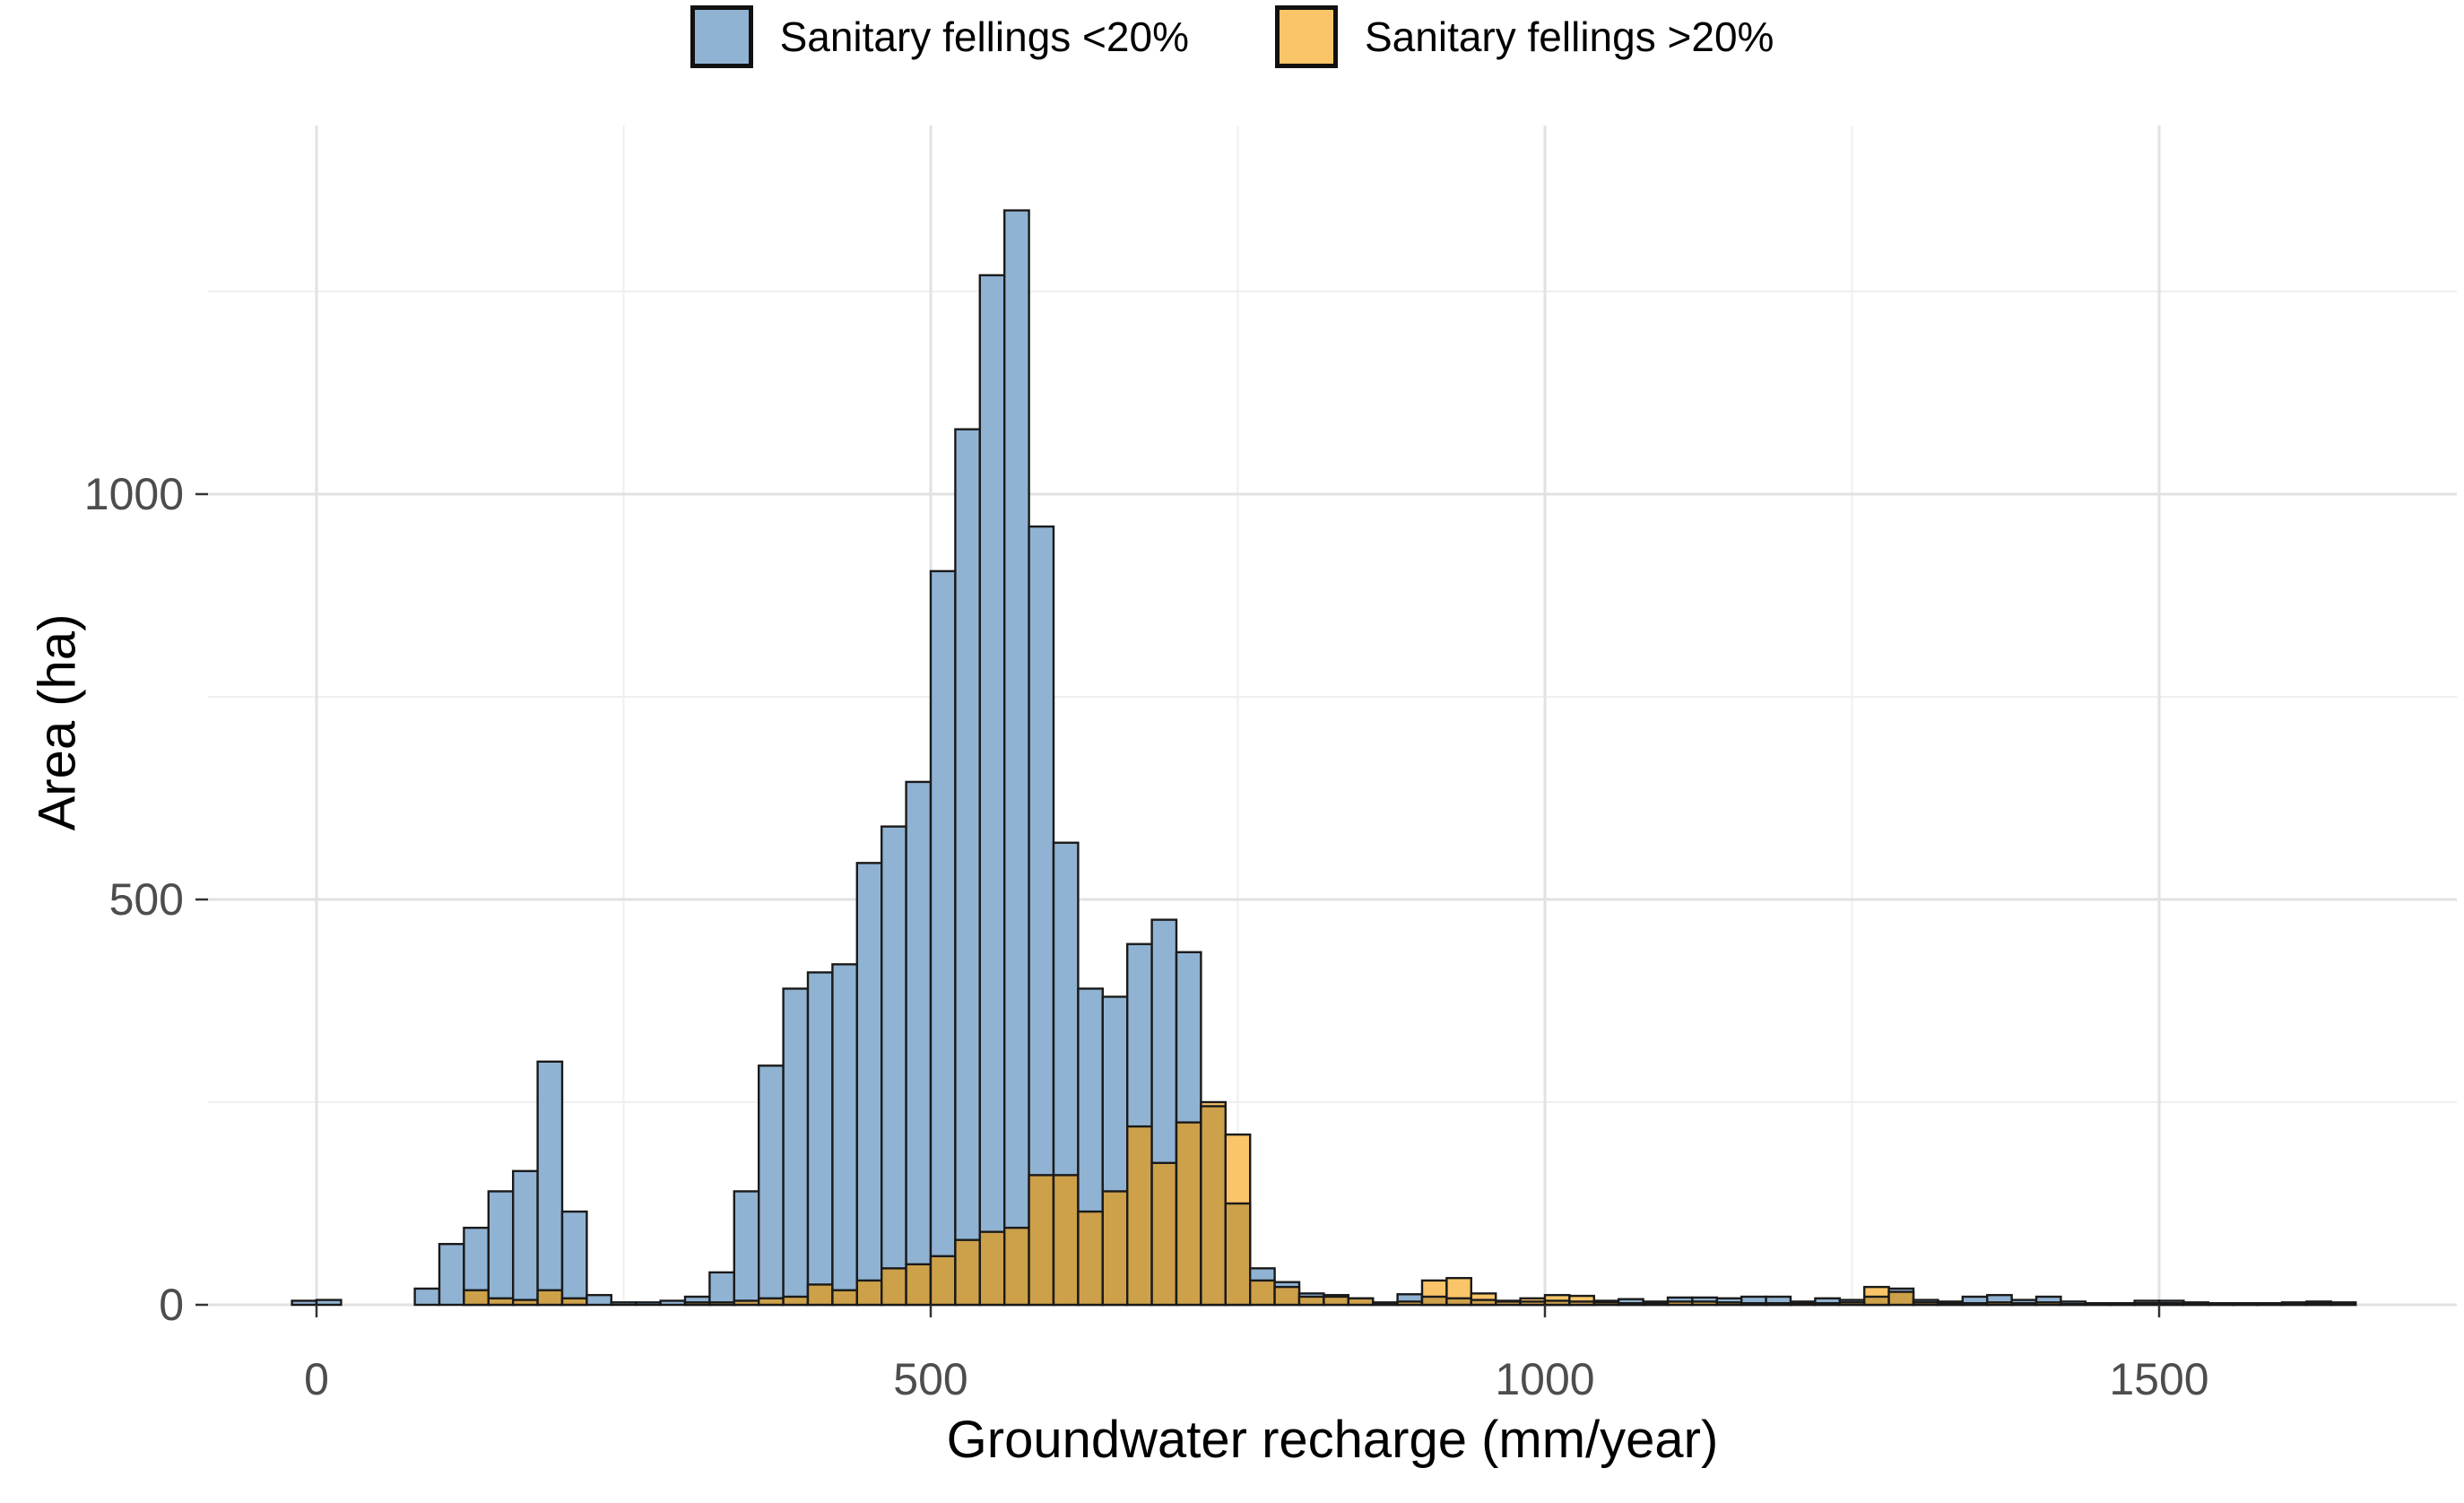 This screenshot has height=1503, width=2464. Describe the element at coordinates (721, 36) in the screenshot. I see `legend-swatch-blue-icon` at that location.